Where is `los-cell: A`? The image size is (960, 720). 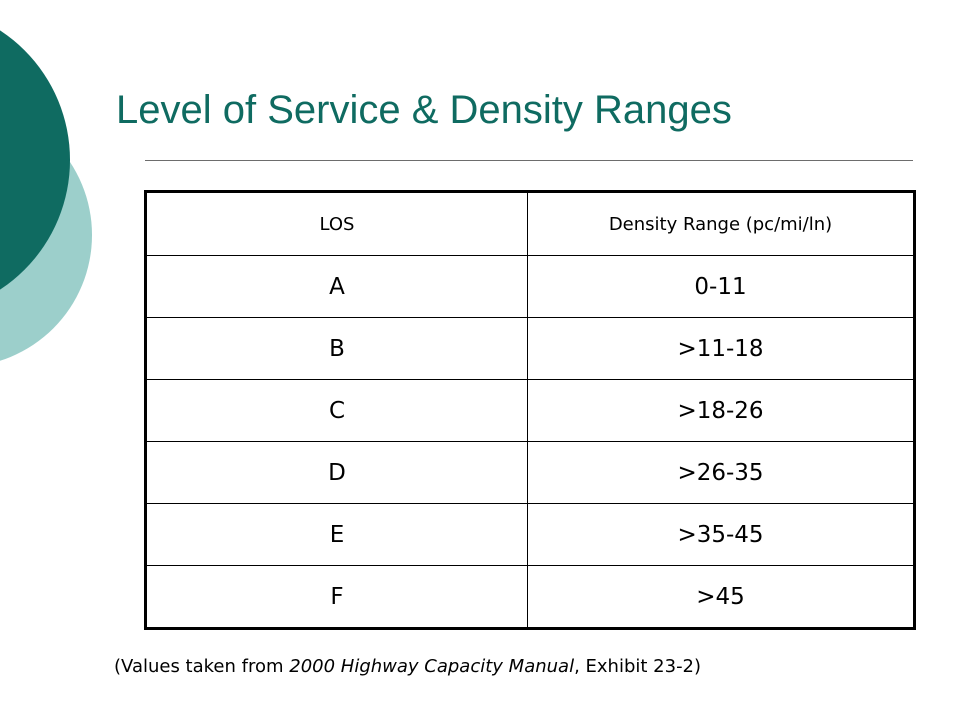
los-cell: A is located at coordinates (336, 286).